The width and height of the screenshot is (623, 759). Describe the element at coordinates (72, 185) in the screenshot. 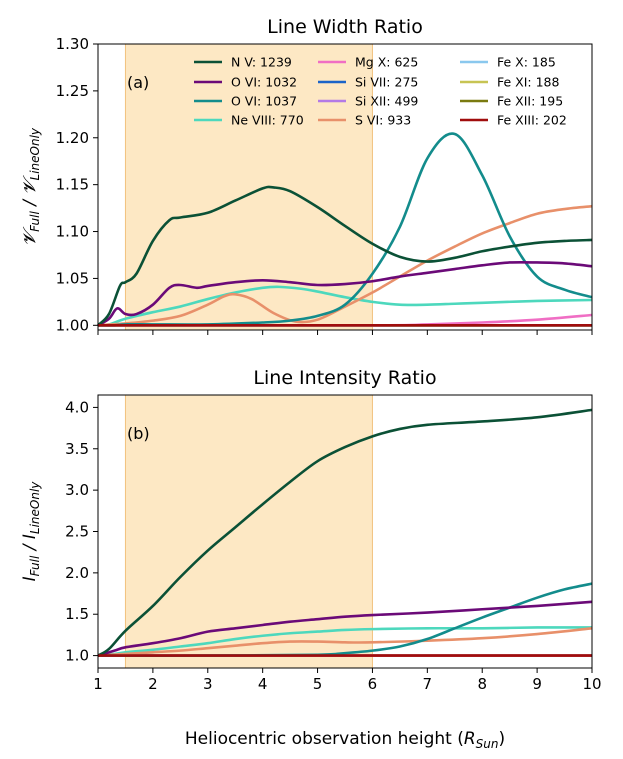

I see `y-tick-label: 1.15` at that location.